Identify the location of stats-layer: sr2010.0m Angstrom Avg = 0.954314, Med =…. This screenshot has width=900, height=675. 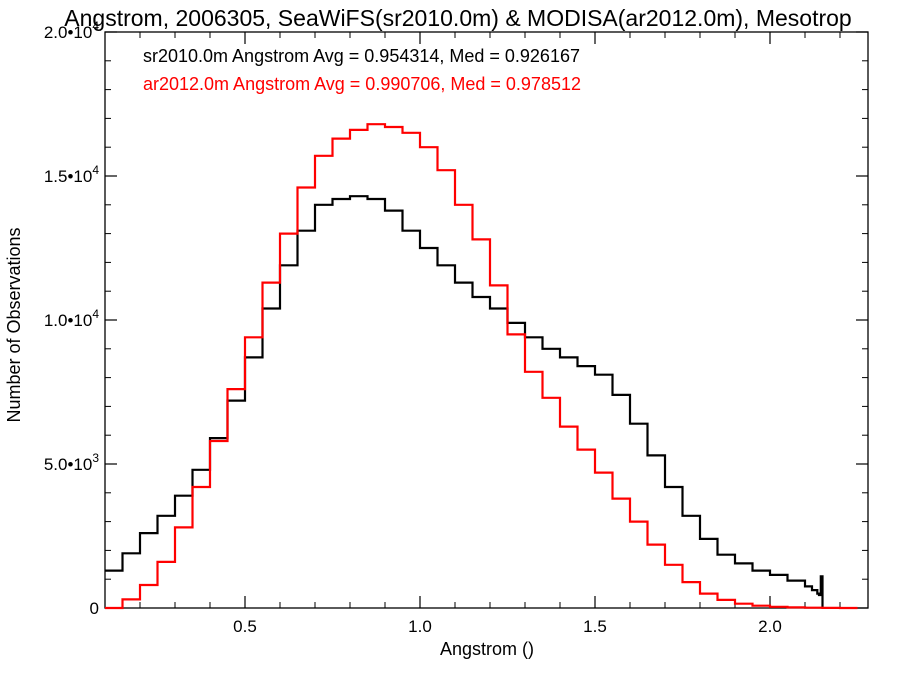
(362, 70).